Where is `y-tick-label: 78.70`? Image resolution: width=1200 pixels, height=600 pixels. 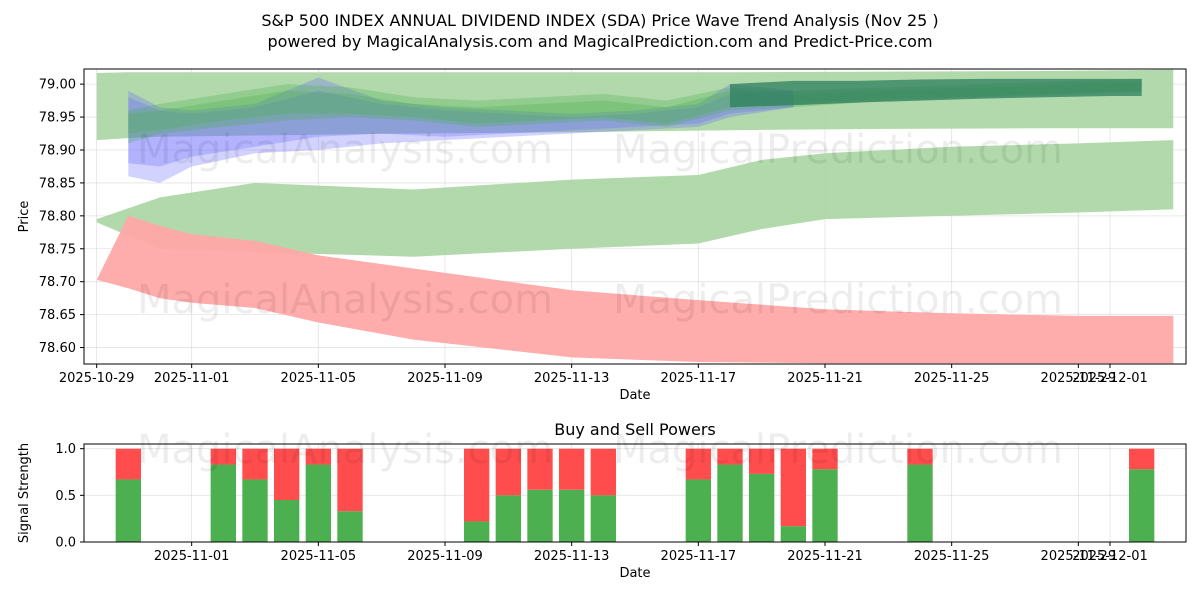 y-tick-label: 78.70 is located at coordinates (57, 282).